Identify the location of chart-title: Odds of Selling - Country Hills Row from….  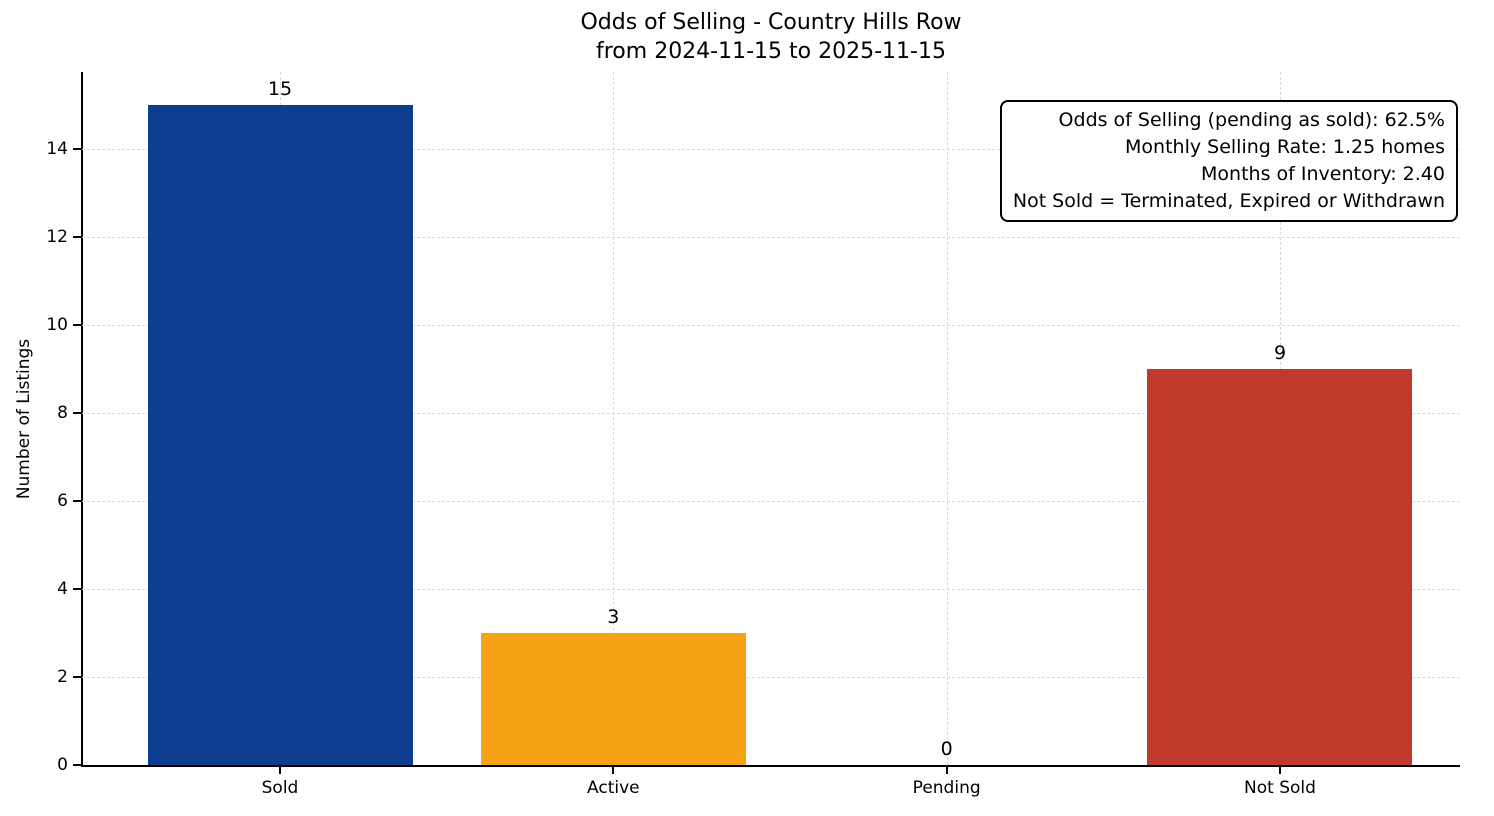
(771, 37).